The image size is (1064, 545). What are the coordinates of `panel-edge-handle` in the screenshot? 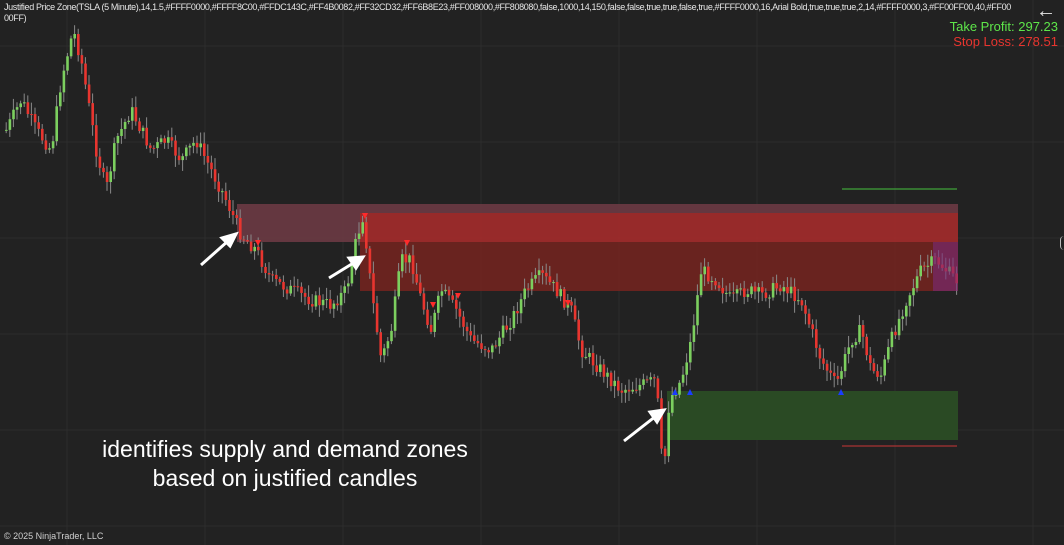 It's located at (1062, 243).